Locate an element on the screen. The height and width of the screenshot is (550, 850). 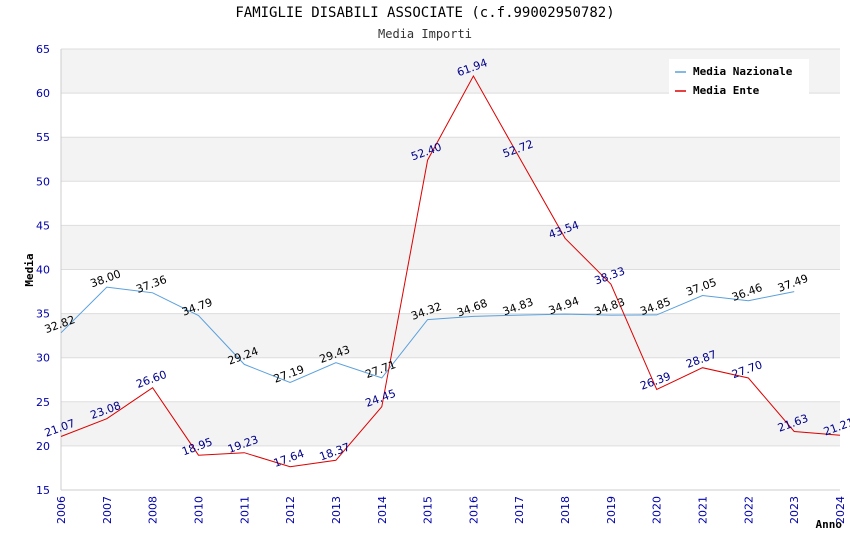
y-tick-label: 50 is located at coordinates (43, 181).